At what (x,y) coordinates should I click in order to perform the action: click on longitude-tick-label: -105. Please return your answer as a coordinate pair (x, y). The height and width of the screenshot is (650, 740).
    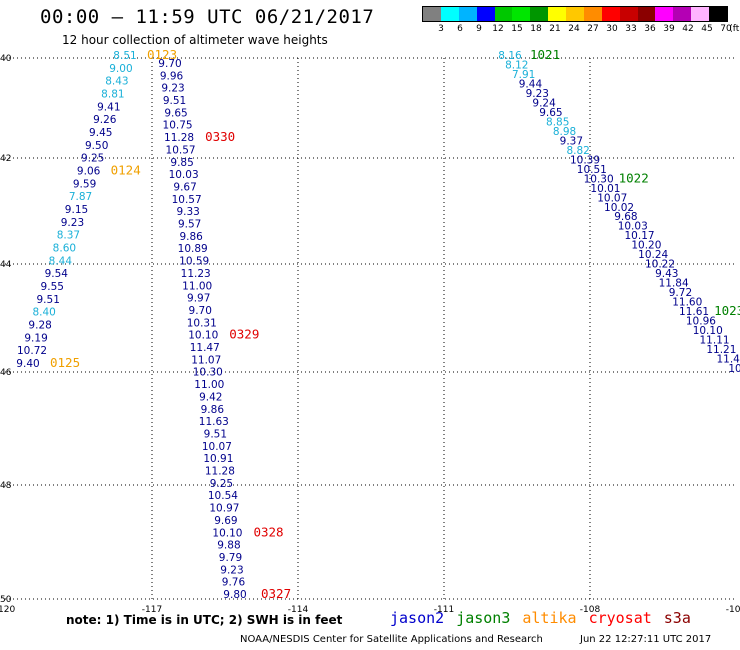
    Looking at the image, I should click on (733, 610).